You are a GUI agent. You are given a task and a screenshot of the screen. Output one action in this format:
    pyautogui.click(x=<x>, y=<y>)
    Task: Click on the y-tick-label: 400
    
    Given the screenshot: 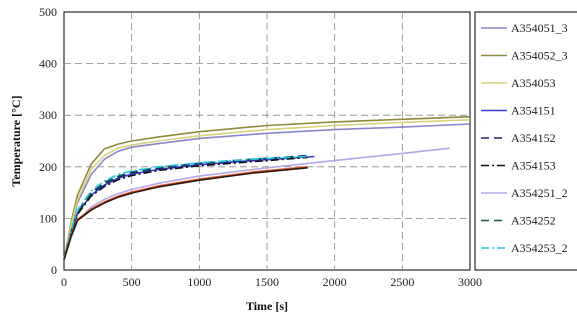 What is the action you would take?
    pyautogui.click(x=48, y=64)
    